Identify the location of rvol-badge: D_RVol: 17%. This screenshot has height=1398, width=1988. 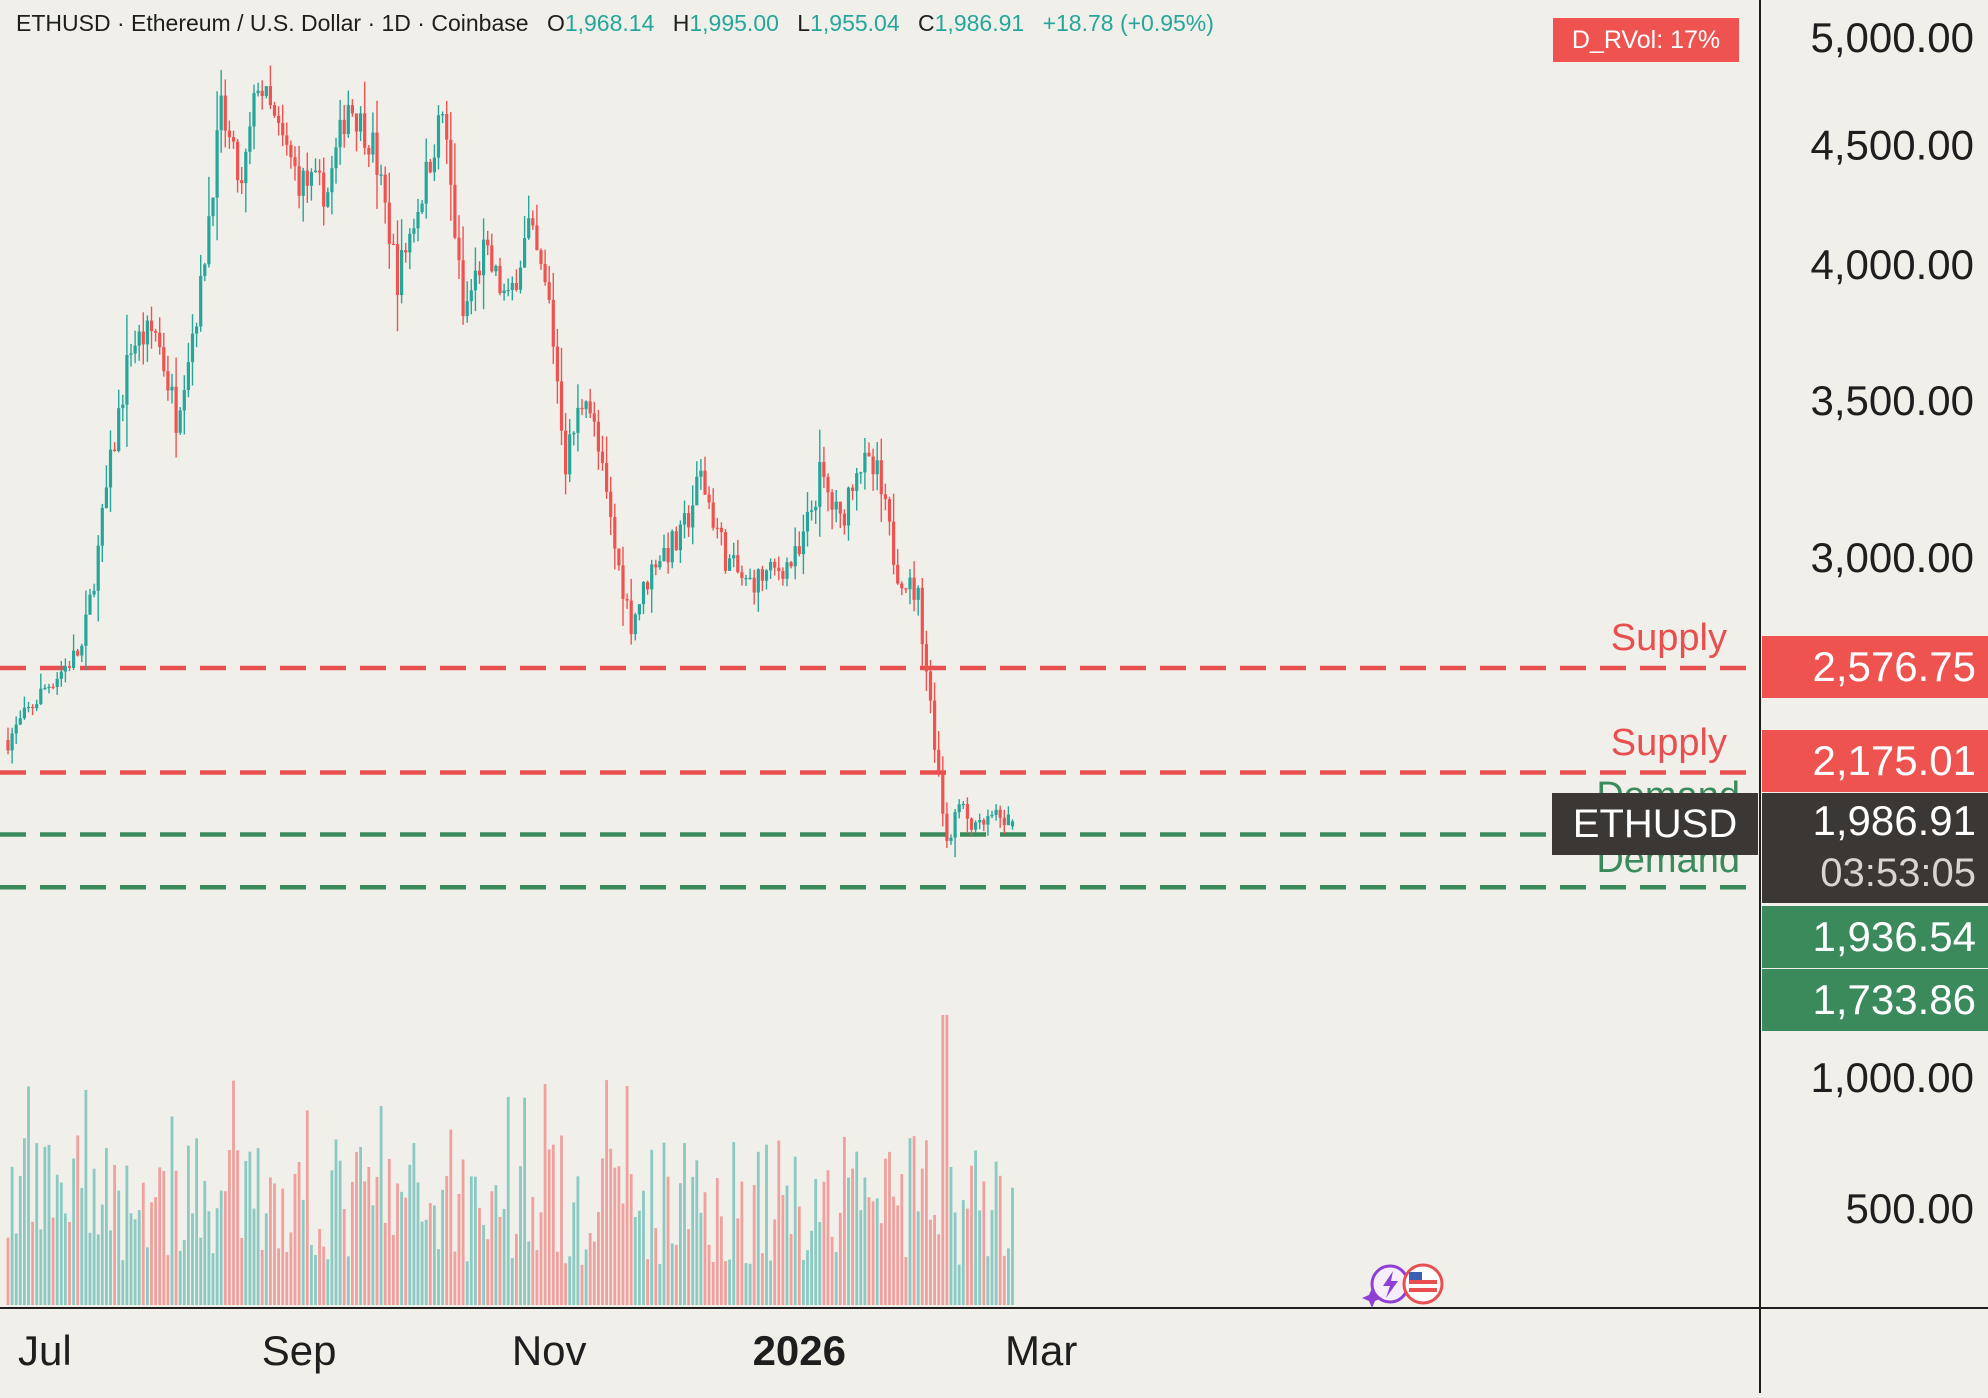
(1646, 40).